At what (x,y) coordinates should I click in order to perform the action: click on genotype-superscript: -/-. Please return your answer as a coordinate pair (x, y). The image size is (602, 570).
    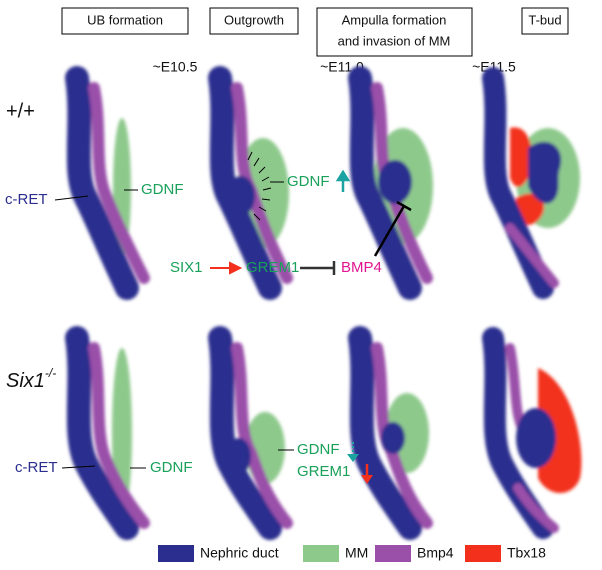
    Looking at the image, I should click on (50, 373).